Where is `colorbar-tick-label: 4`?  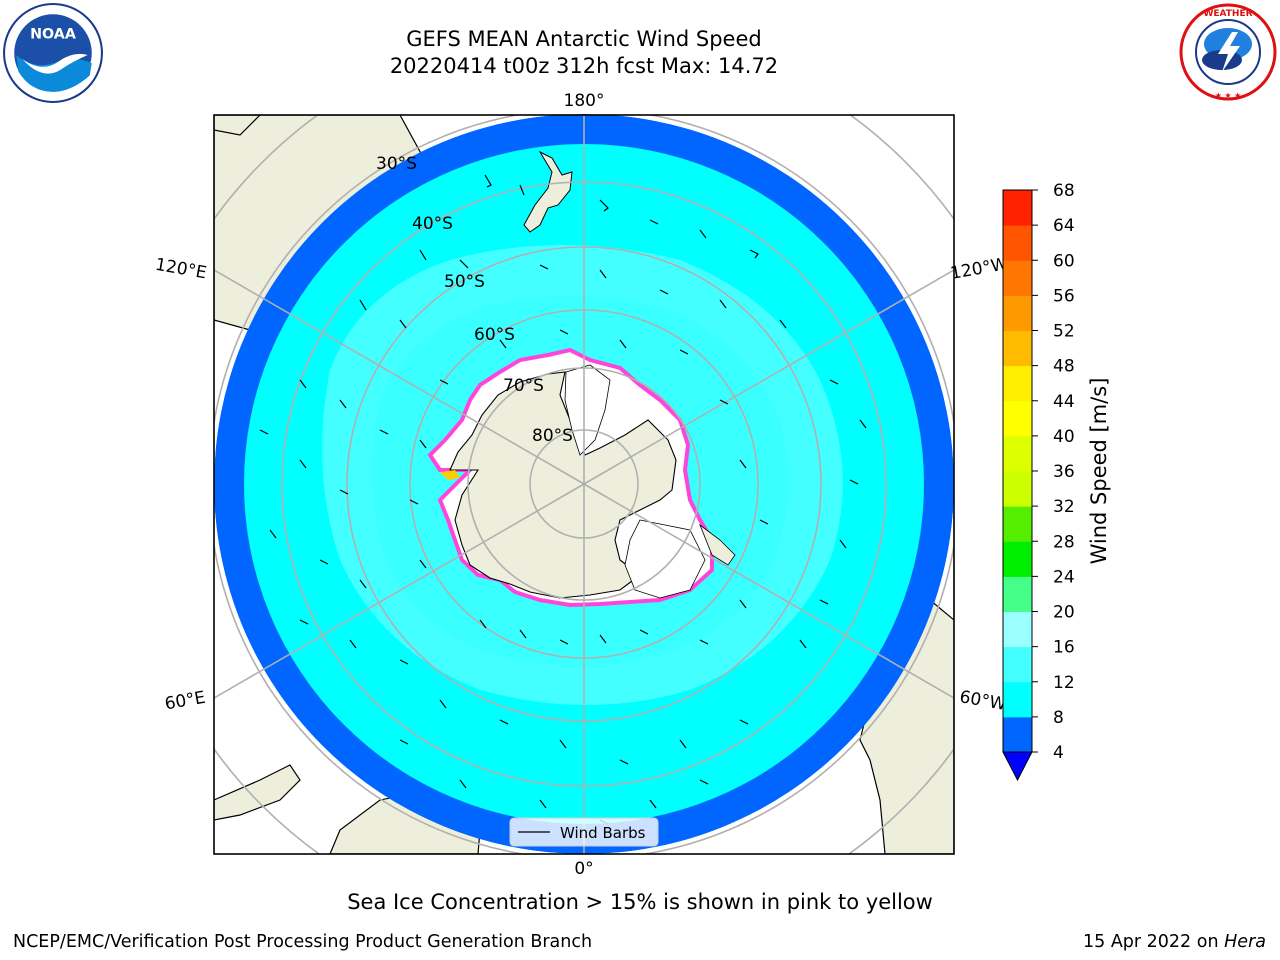
colorbar-tick-label: 4 is located at coordinates (1058, 753).